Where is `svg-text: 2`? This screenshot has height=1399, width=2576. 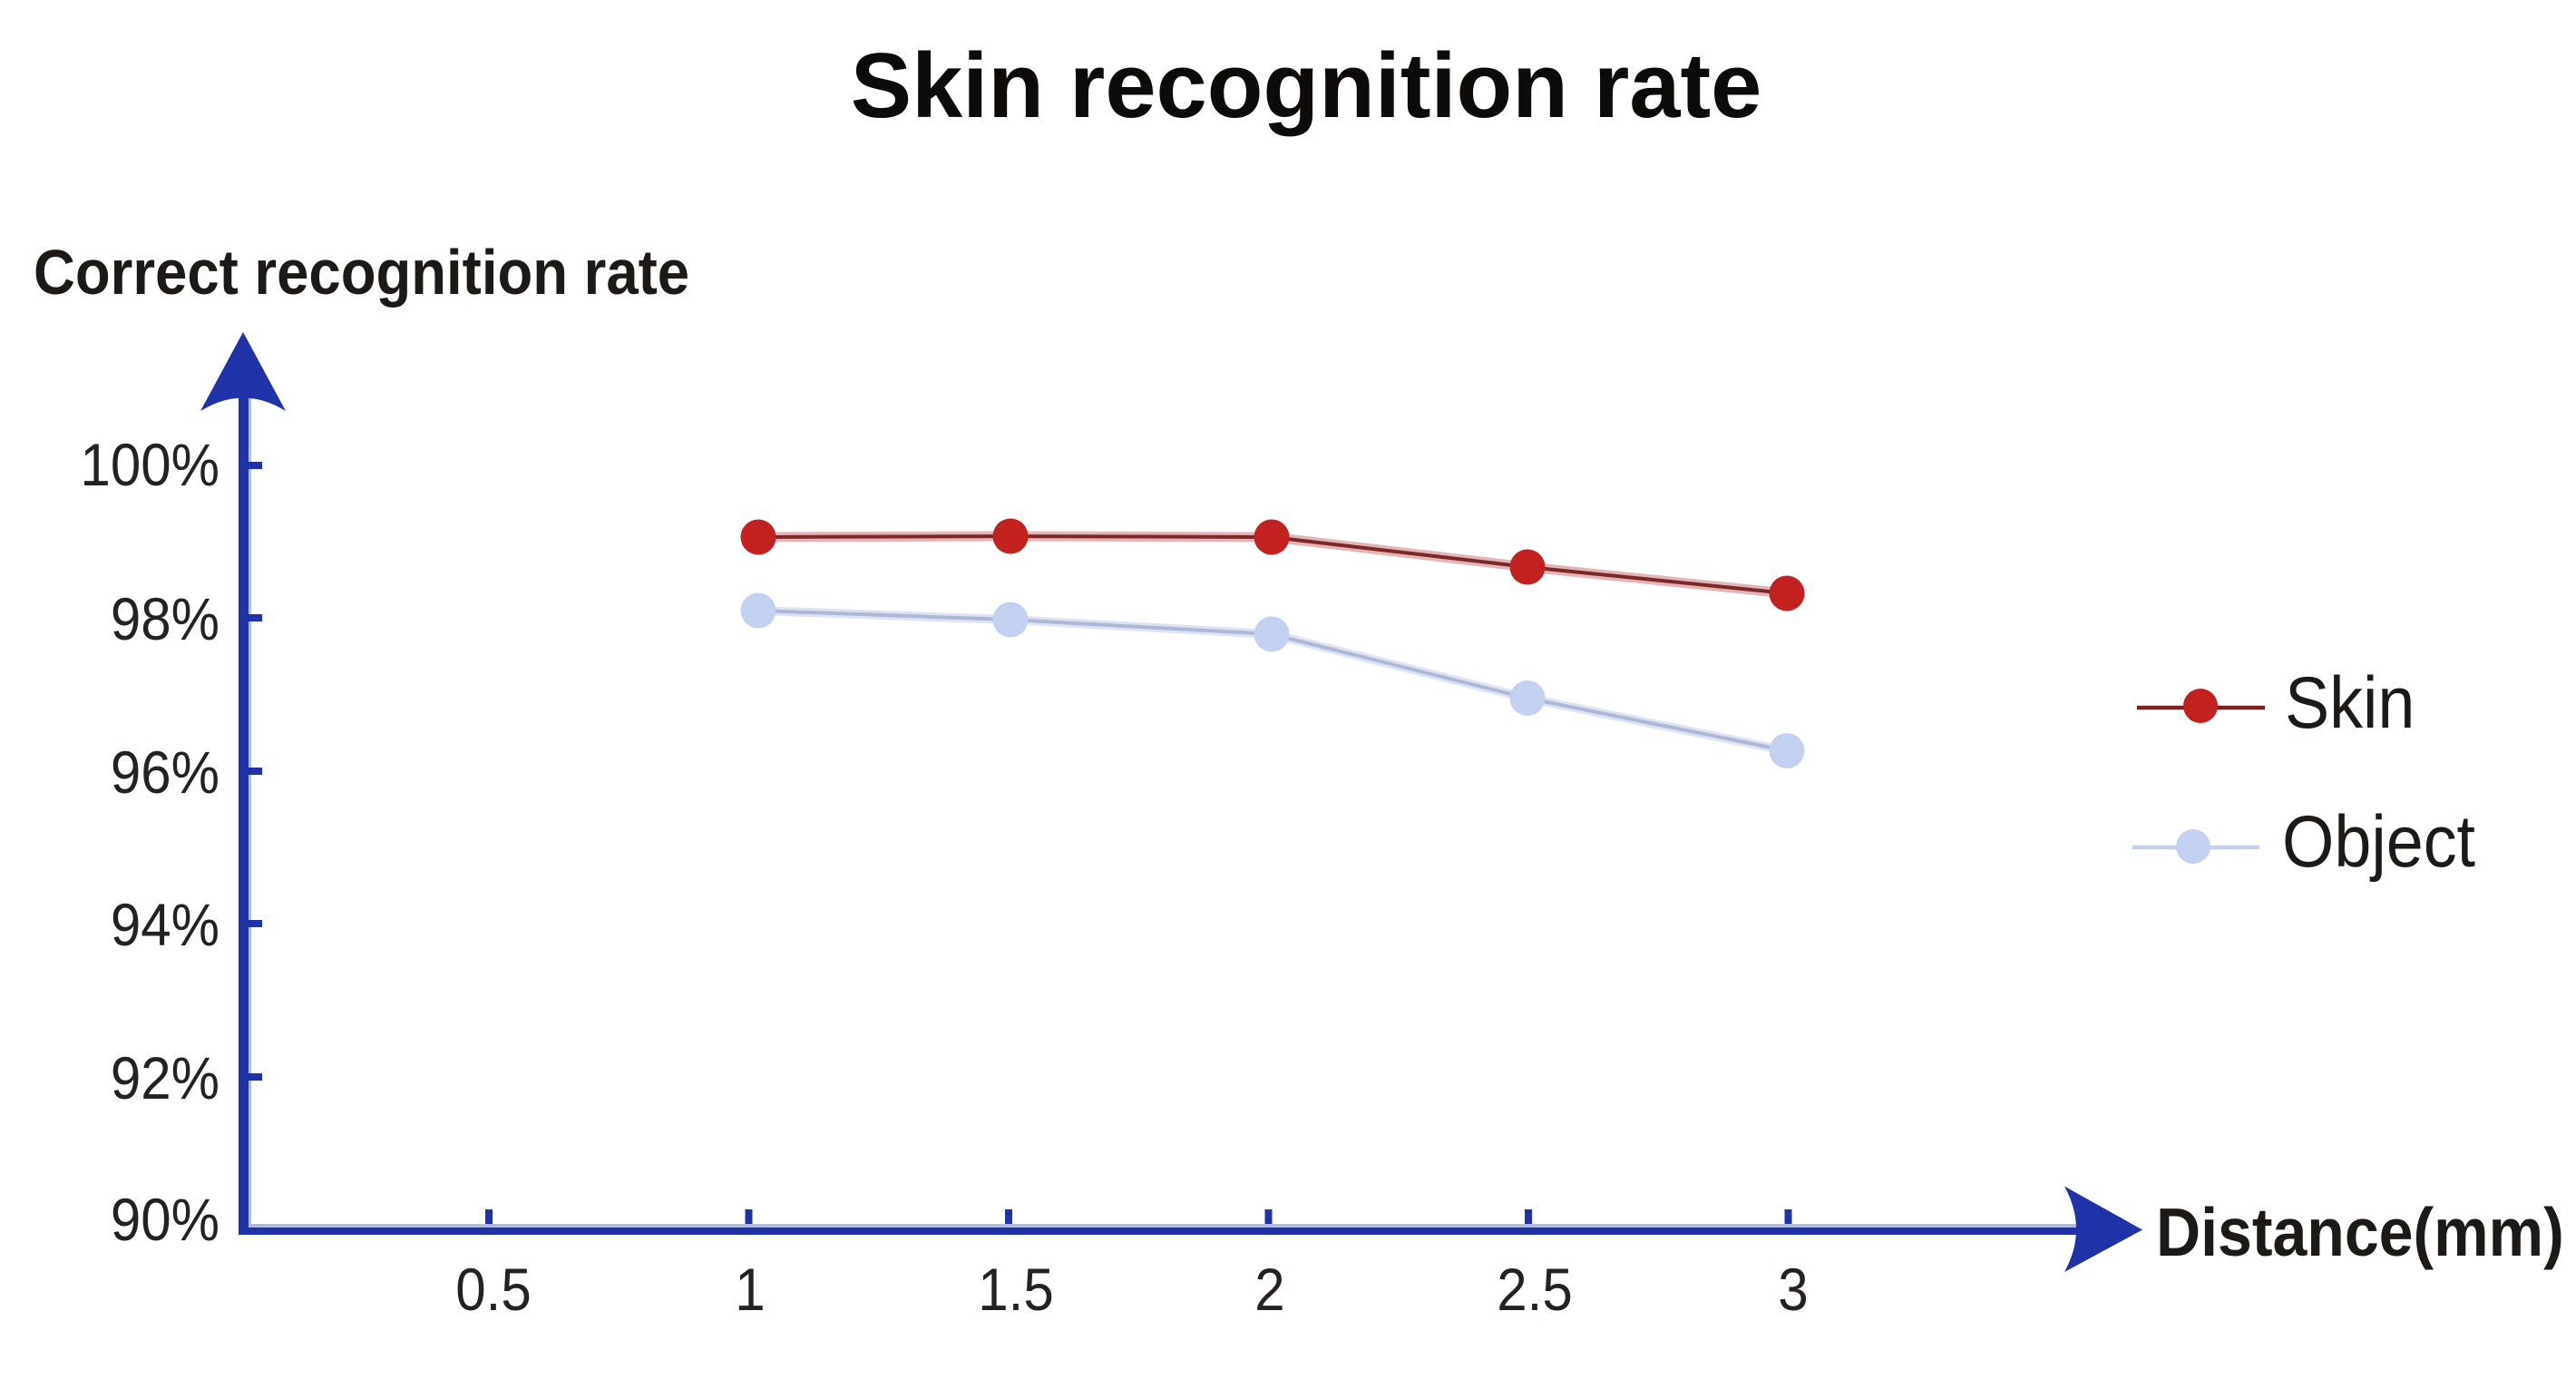
svg-text: 2 is located at coordinates (1269, 1290).